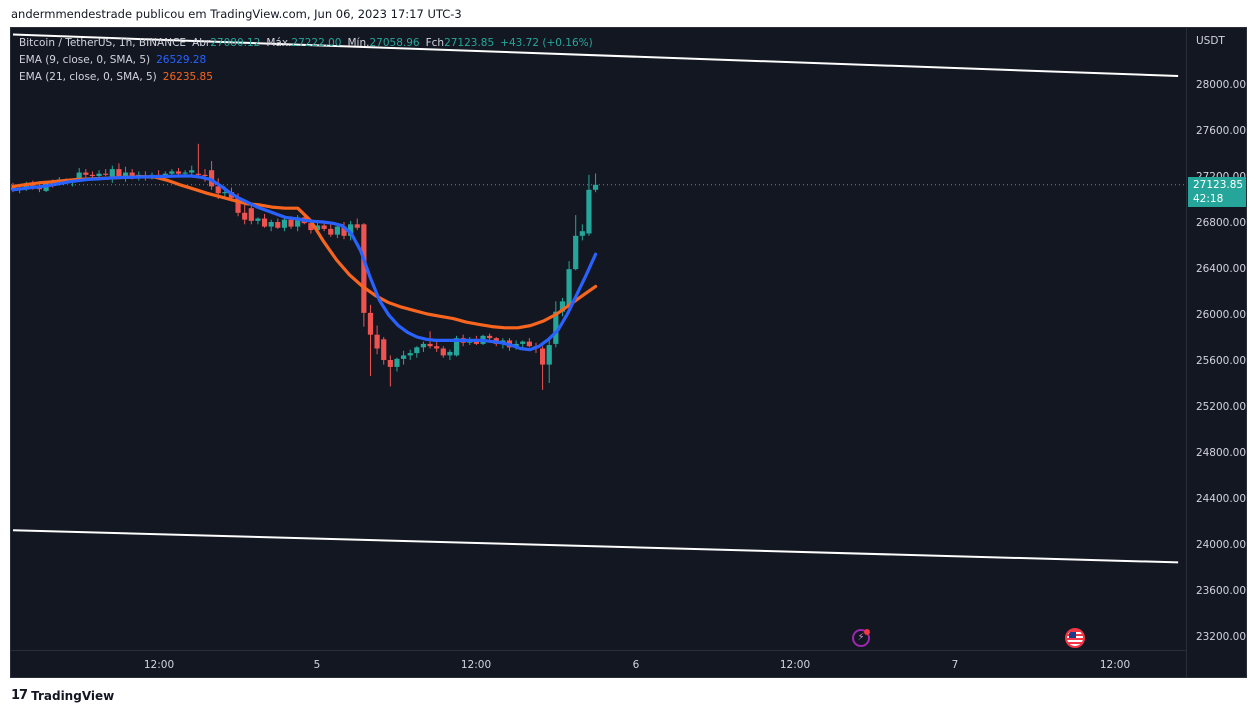 The width and height of the screenshot is (1259, 713). I want to click on tradingview-mark-icon: 17, so click(19, 695).